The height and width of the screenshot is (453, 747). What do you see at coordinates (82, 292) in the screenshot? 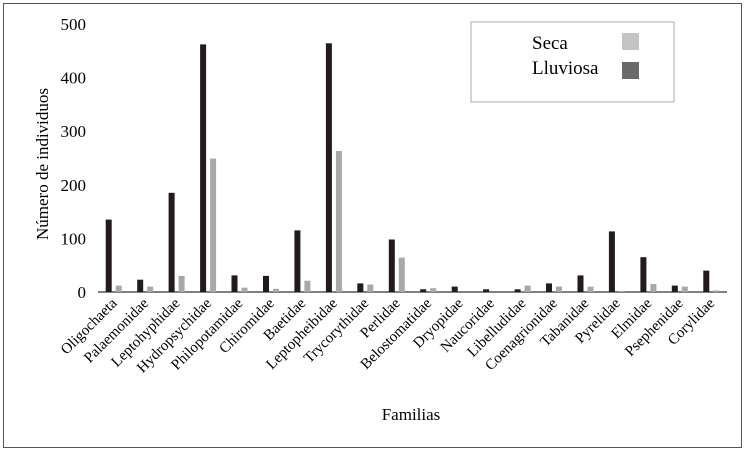
I see `y-tick-label: 0` at bounding box center [82, 292].